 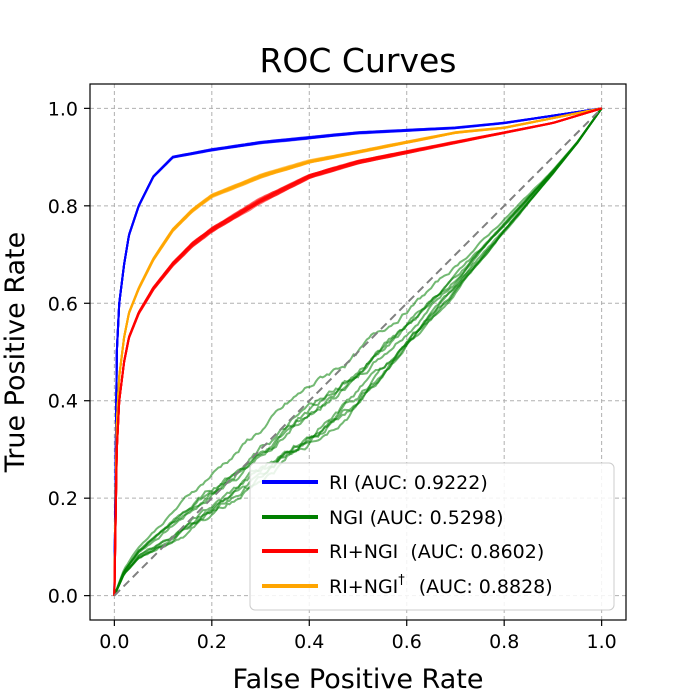 What do you see at coordinates (63, 499) in the screenshot?
I see `y-tick-label: 0.2` at bounding box center [63, 499].